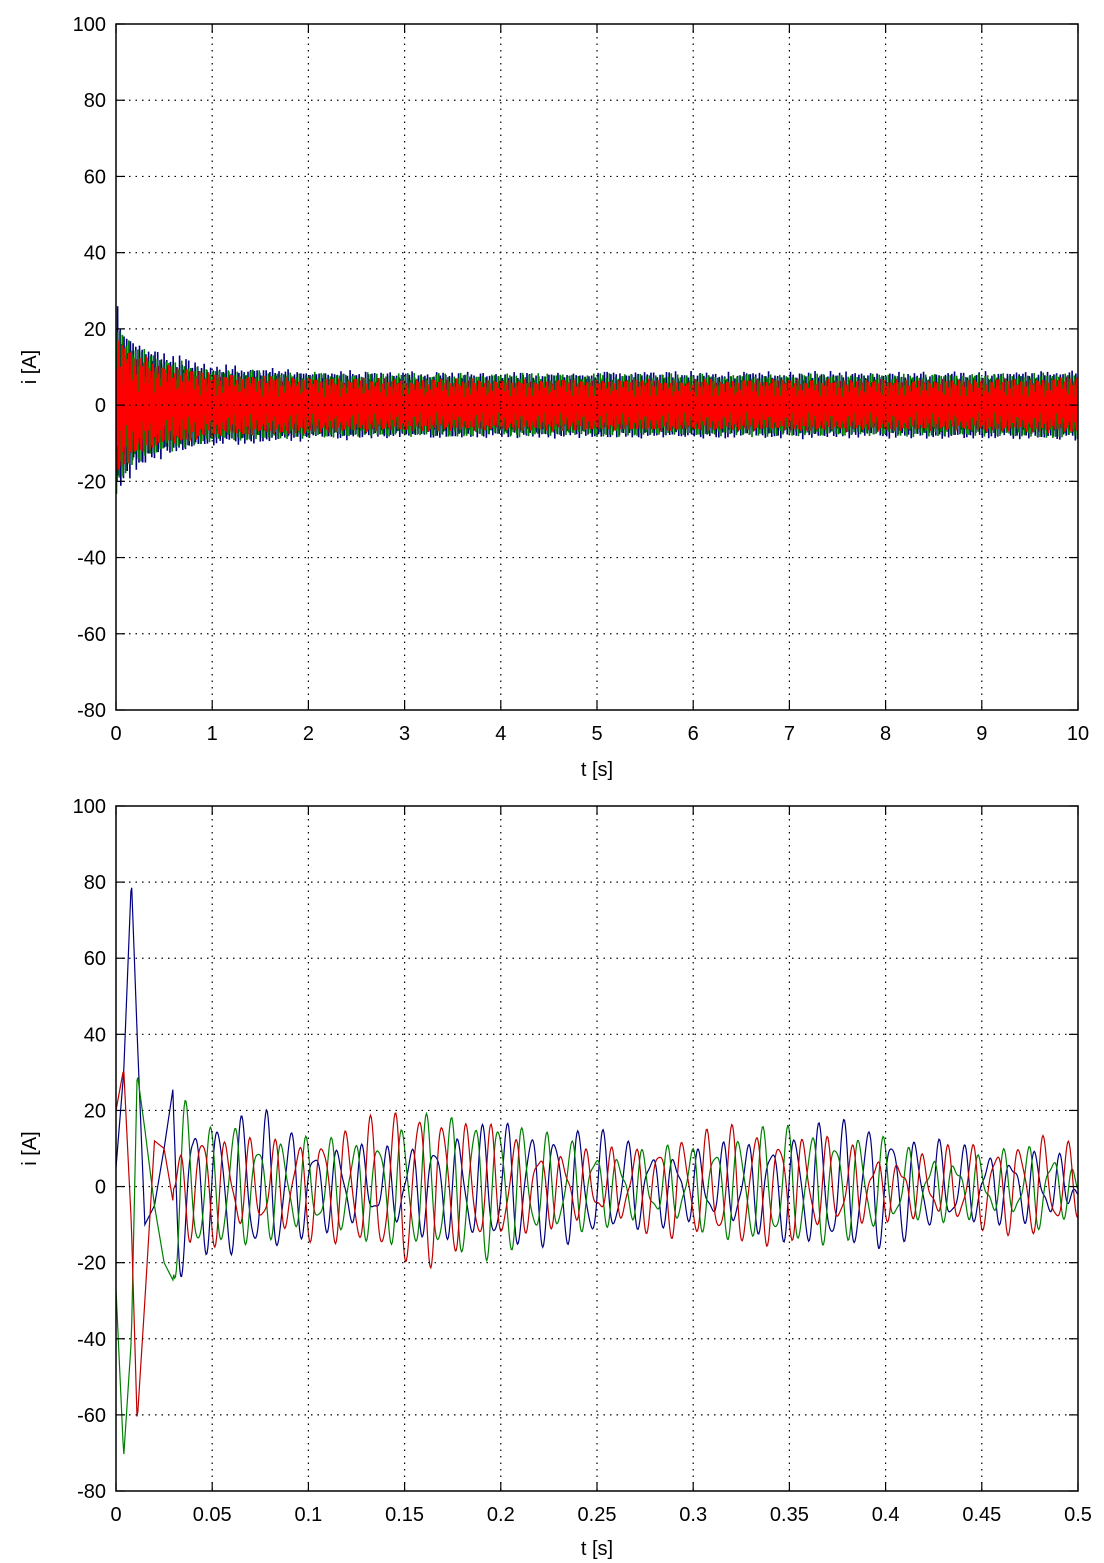  I want to click on x-tick-label: 7, so click(789, 734).